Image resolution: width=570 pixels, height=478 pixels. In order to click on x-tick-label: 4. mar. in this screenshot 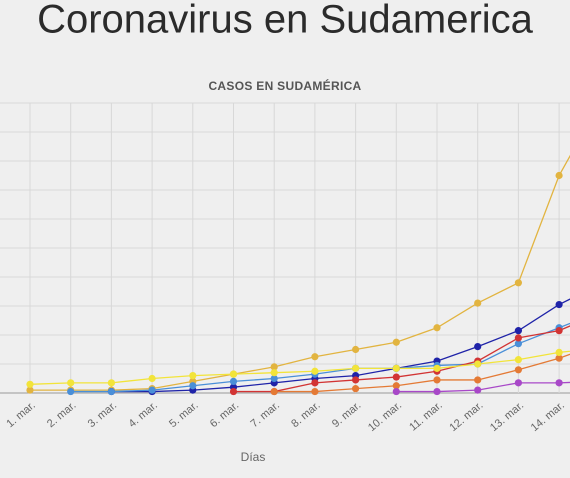, I will do `click(142, 414)`.